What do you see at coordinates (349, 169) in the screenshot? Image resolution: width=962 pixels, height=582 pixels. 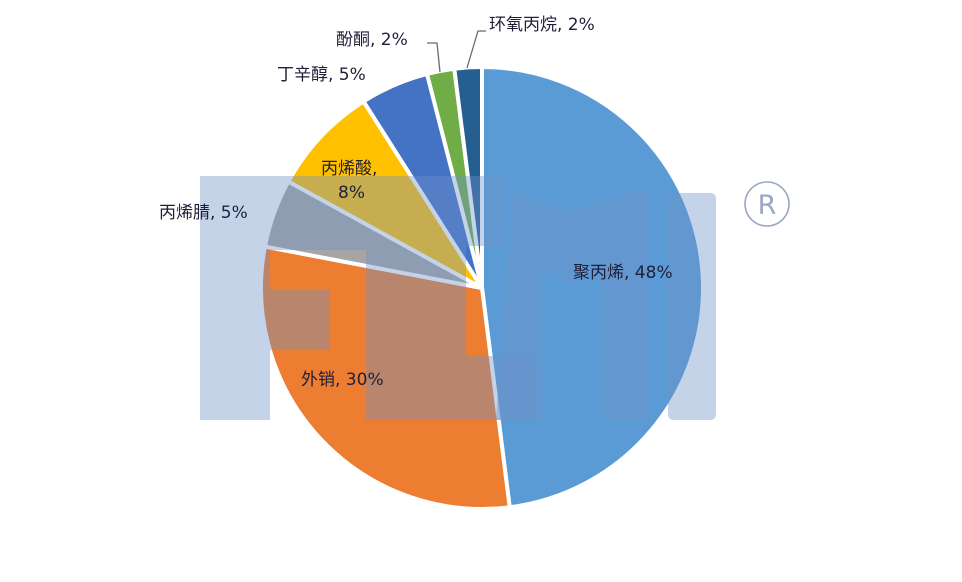 I see `label-acrylic-acid-name: 丙烯酸,` at bounding box center [349, 169].